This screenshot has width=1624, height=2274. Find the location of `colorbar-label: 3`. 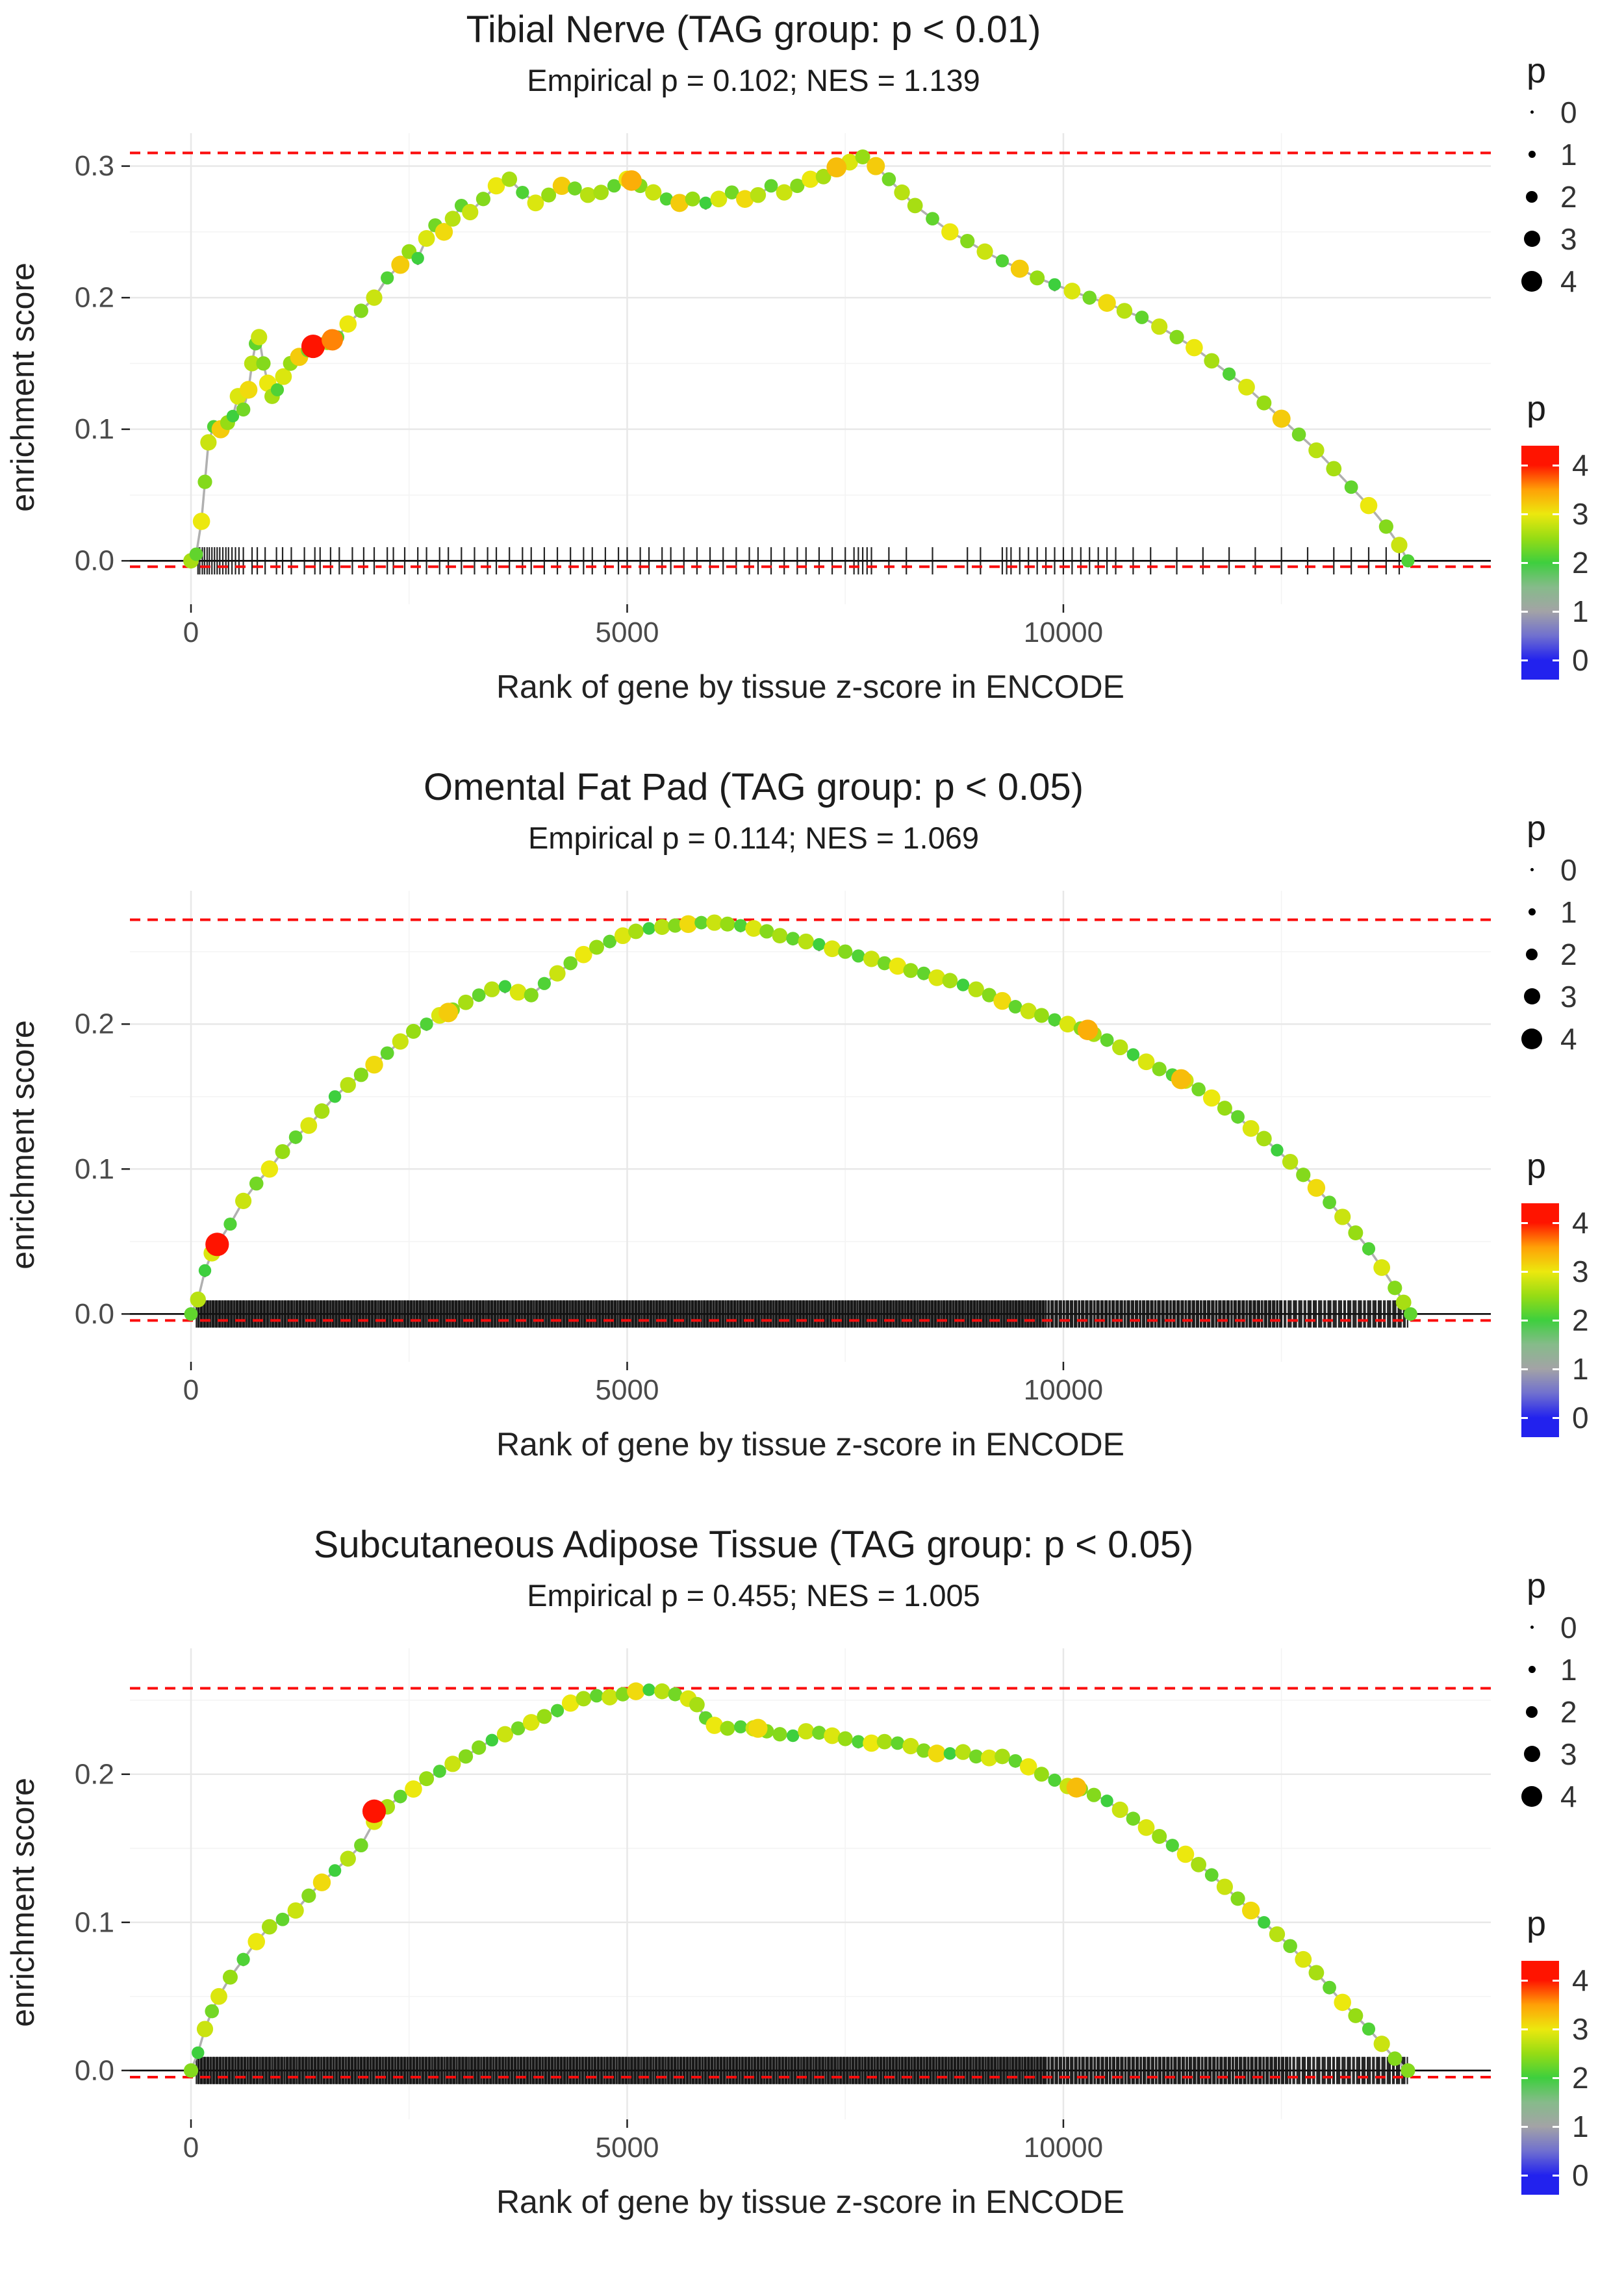

colorbar-label: 3 is located at coordinates (1580, 514).